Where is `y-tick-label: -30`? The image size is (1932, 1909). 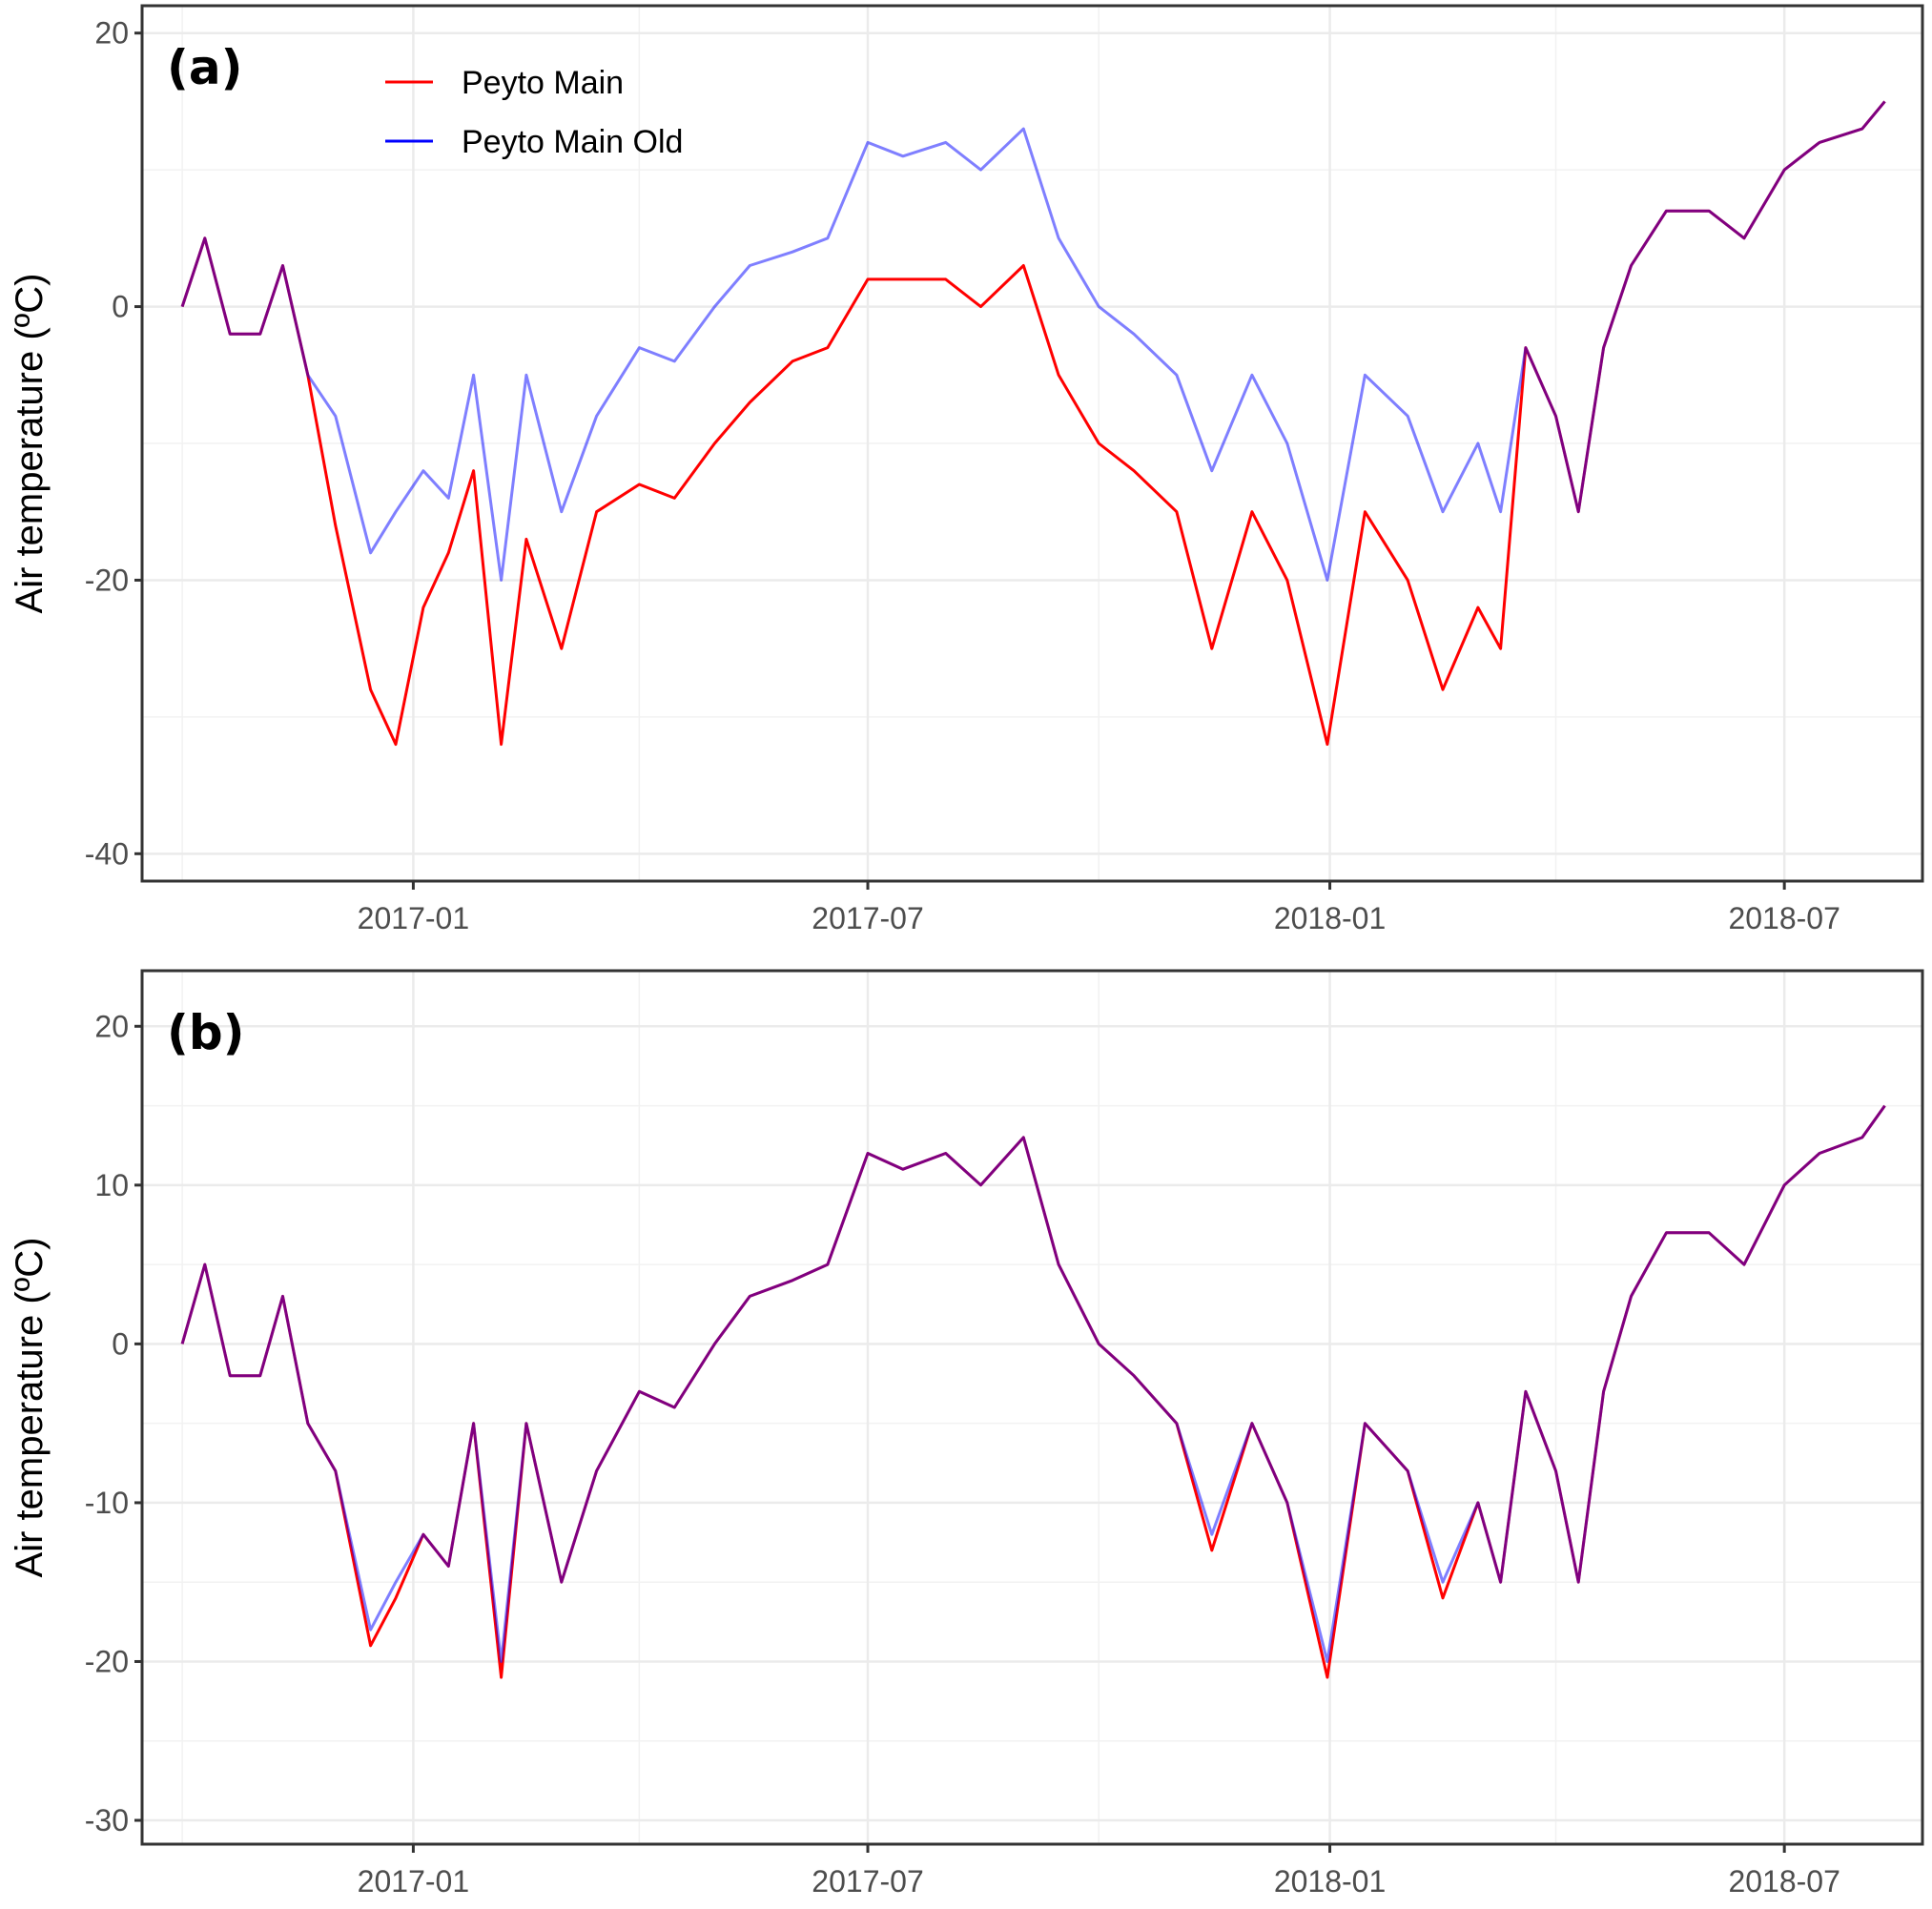
y-tick-label: -30 is located at coordinates (107, 1820).